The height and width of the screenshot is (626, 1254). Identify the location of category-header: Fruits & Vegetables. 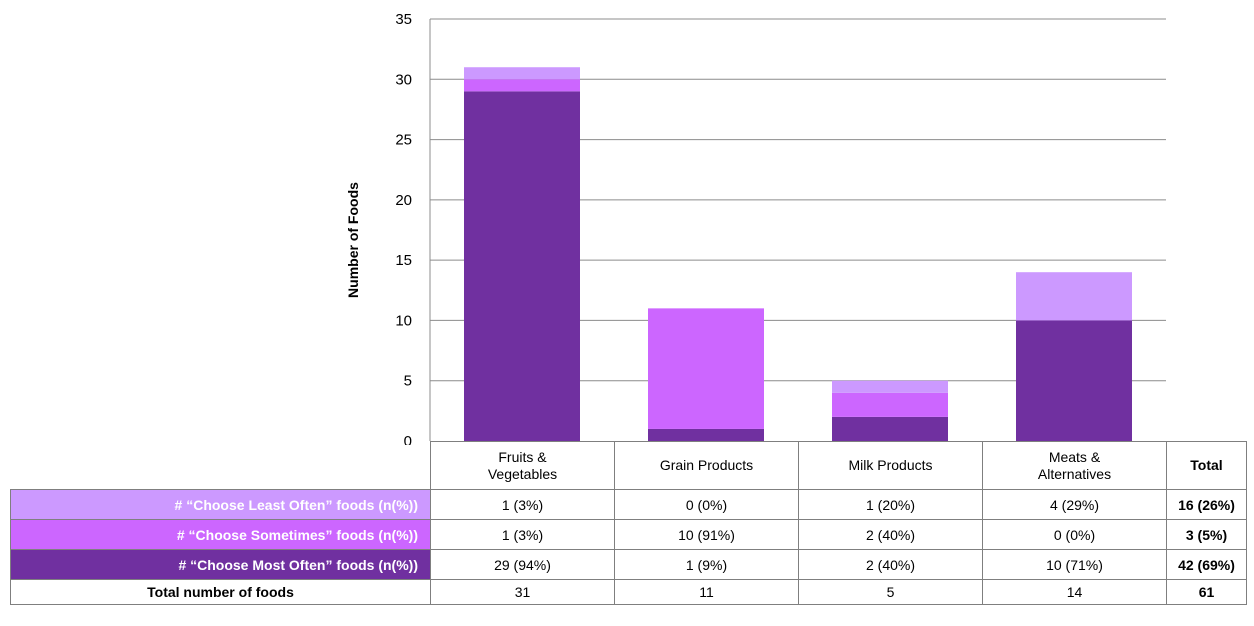
(522, 465).